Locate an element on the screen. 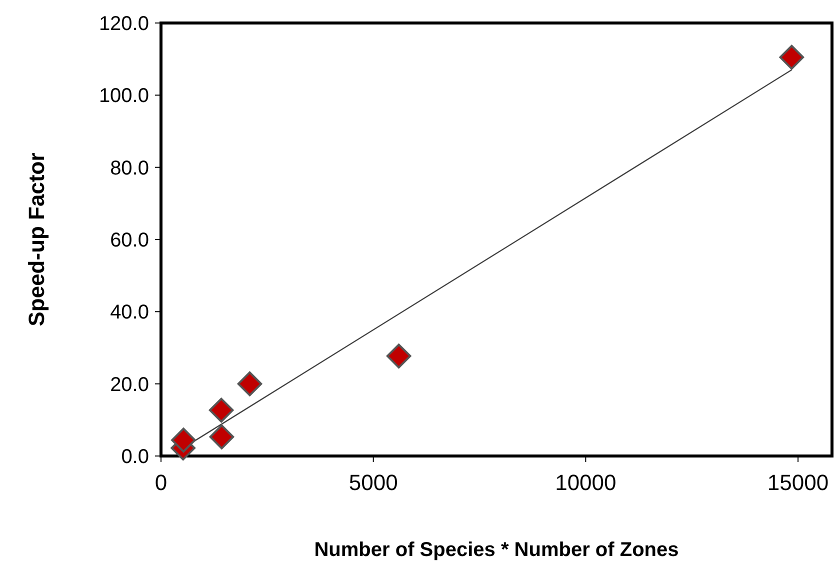  x-tick-label: 15000 is located at coordinates (798, 482).